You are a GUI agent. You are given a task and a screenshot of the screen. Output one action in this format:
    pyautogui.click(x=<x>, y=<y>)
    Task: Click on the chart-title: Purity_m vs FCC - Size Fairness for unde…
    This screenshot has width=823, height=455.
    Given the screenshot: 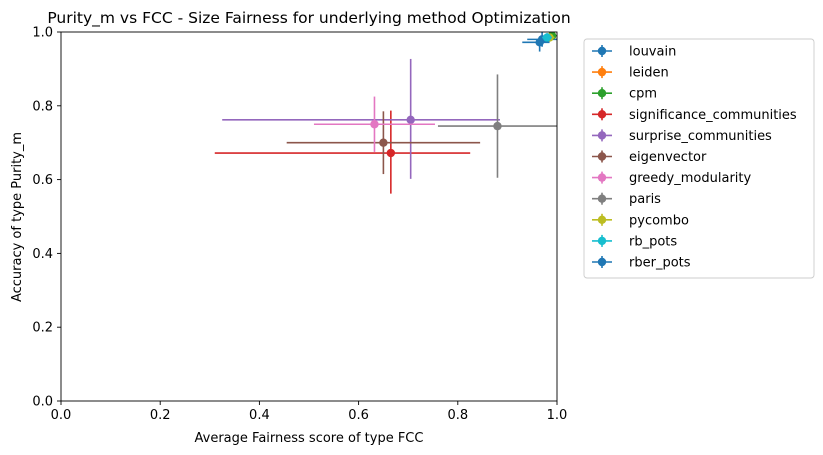 What is the action you would take?
    pyautogui.click(x=308, y=18)
    